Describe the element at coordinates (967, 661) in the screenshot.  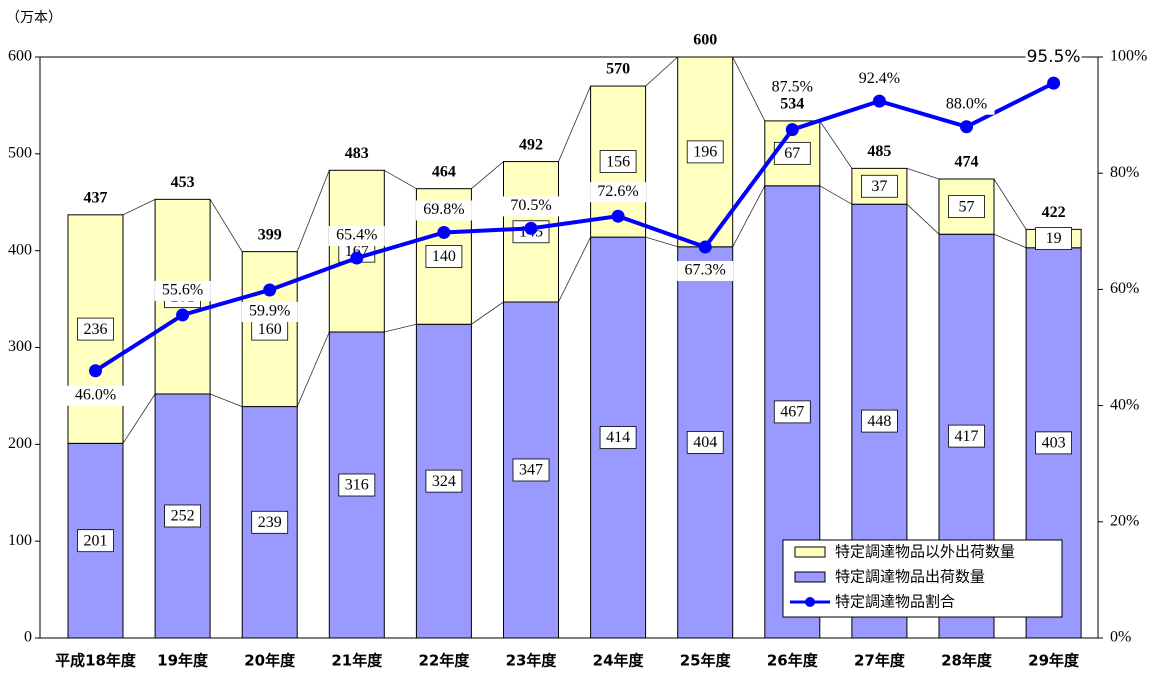
I see `x-tick-label: 28年度` at that location.